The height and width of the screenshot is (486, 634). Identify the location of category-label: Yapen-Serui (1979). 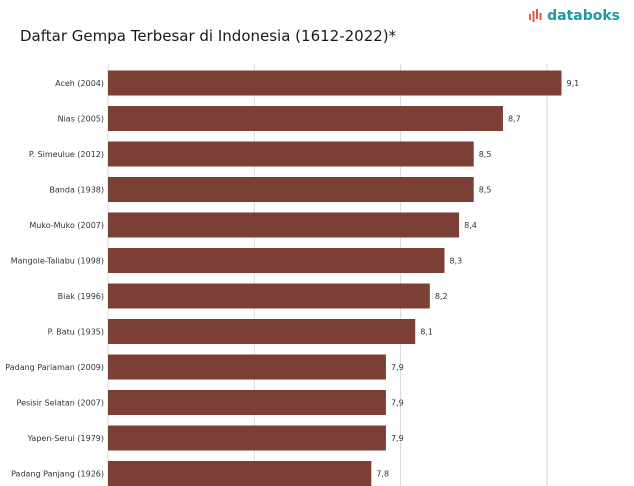
(65, 438).